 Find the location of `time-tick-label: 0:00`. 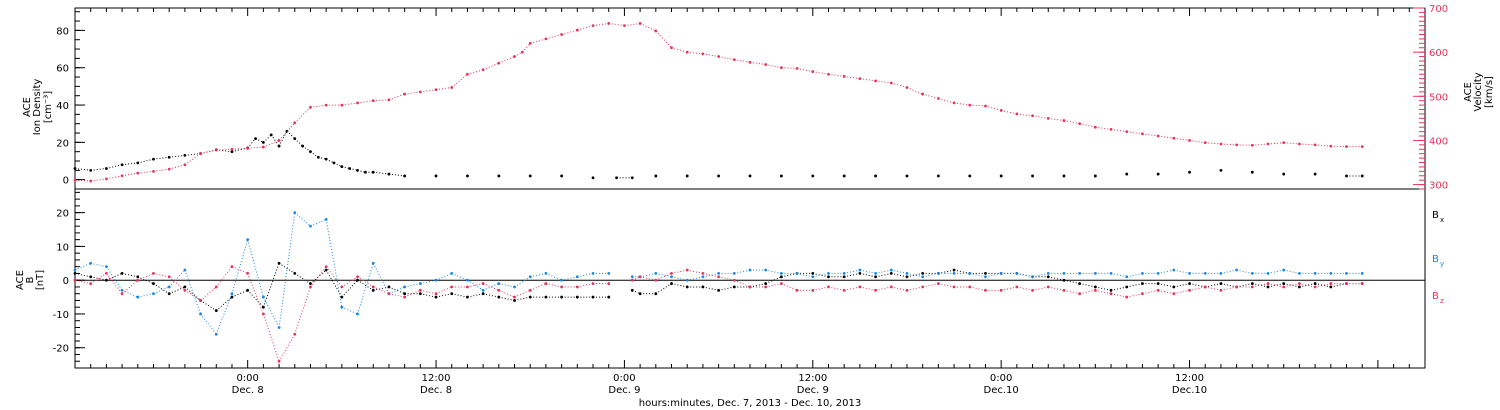

time-tick-label: 0:00 is located at coordinates (624, 378).